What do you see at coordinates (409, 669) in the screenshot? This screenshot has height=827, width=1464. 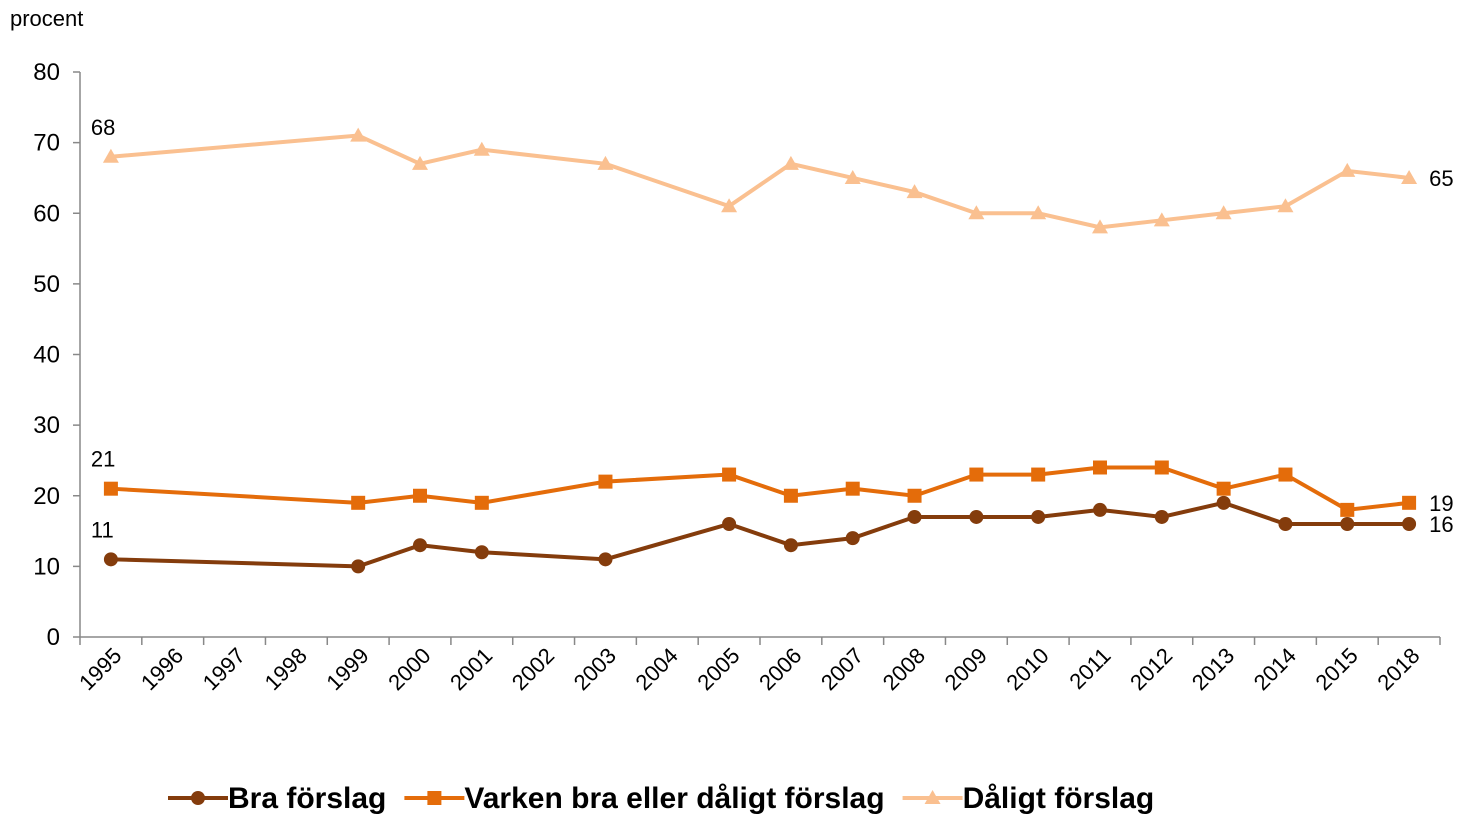 I see `x-tick-label: 2000` at bounding box center [409, 669].